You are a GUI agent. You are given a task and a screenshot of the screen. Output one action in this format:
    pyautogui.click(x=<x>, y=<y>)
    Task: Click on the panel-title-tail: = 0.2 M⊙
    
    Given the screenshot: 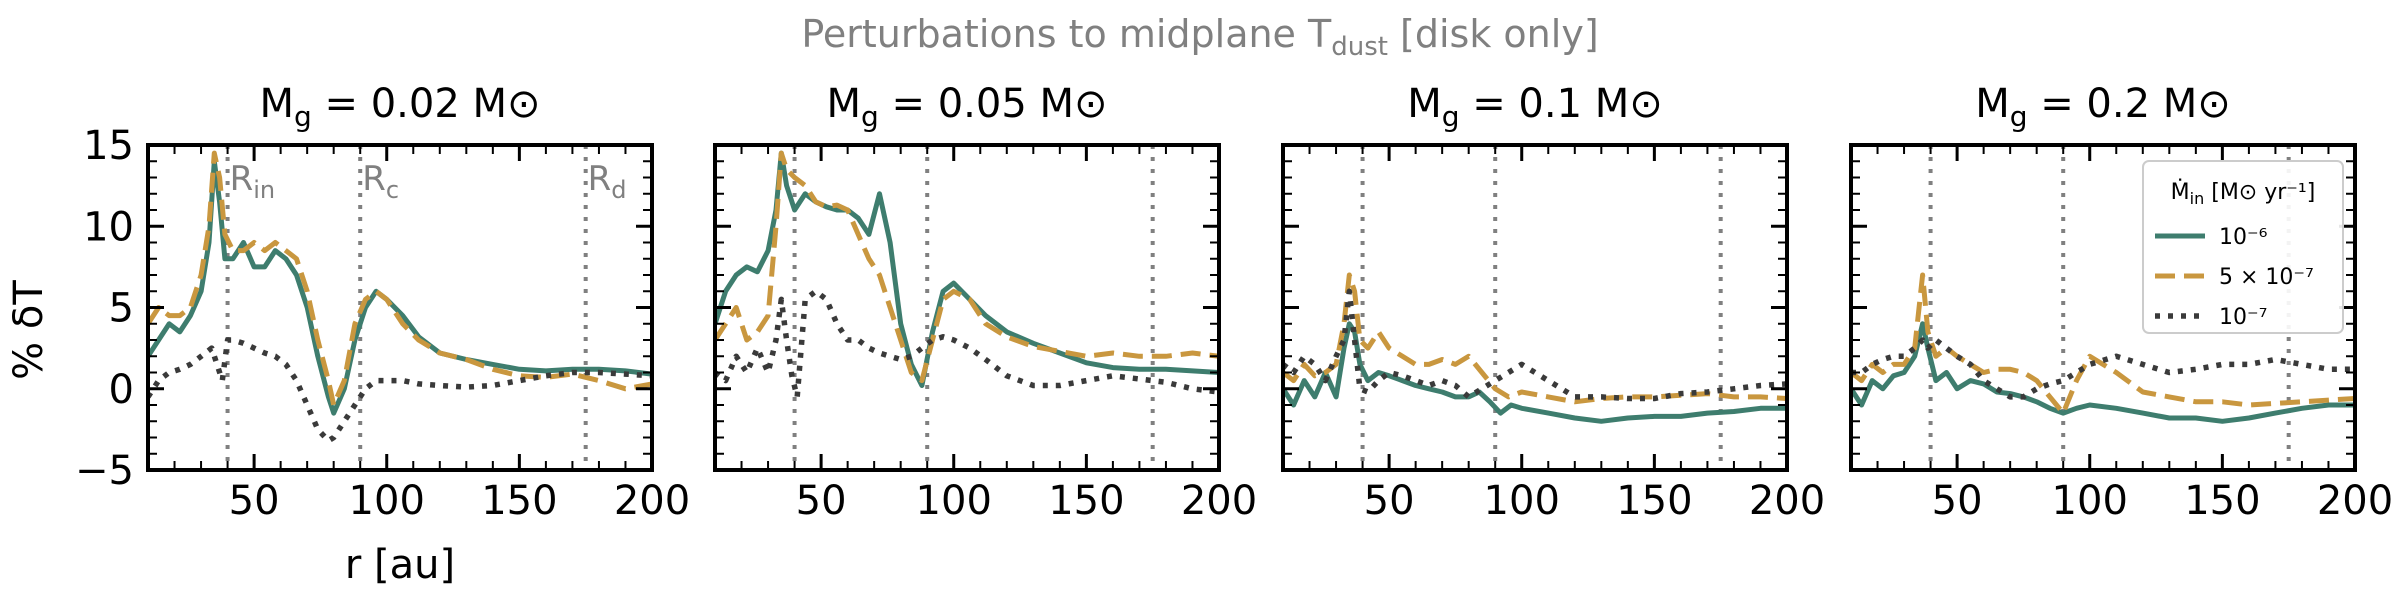 What is the action you would take?
    pyautogui.click(x=2128, y=104)
    